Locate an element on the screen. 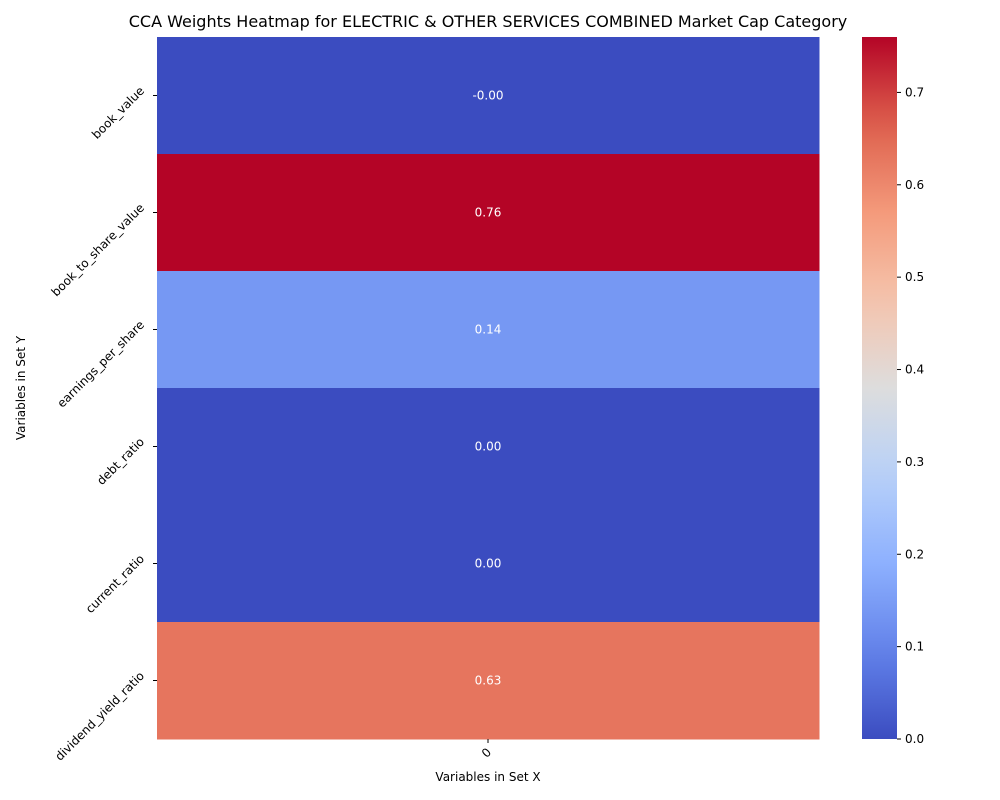 This screenshot has height=800, width=1000. cell-value-label: 0.63 is located at coordinates (488, 681).